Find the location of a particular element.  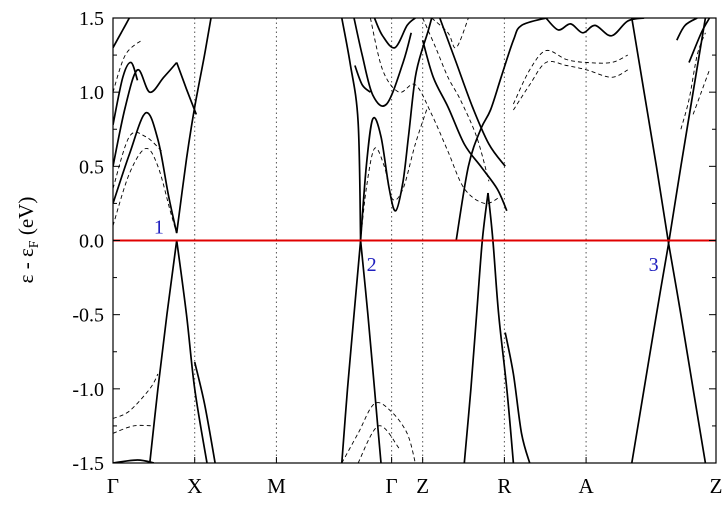

y-tick-label: 1.0 is located at coordinates (91, 93).